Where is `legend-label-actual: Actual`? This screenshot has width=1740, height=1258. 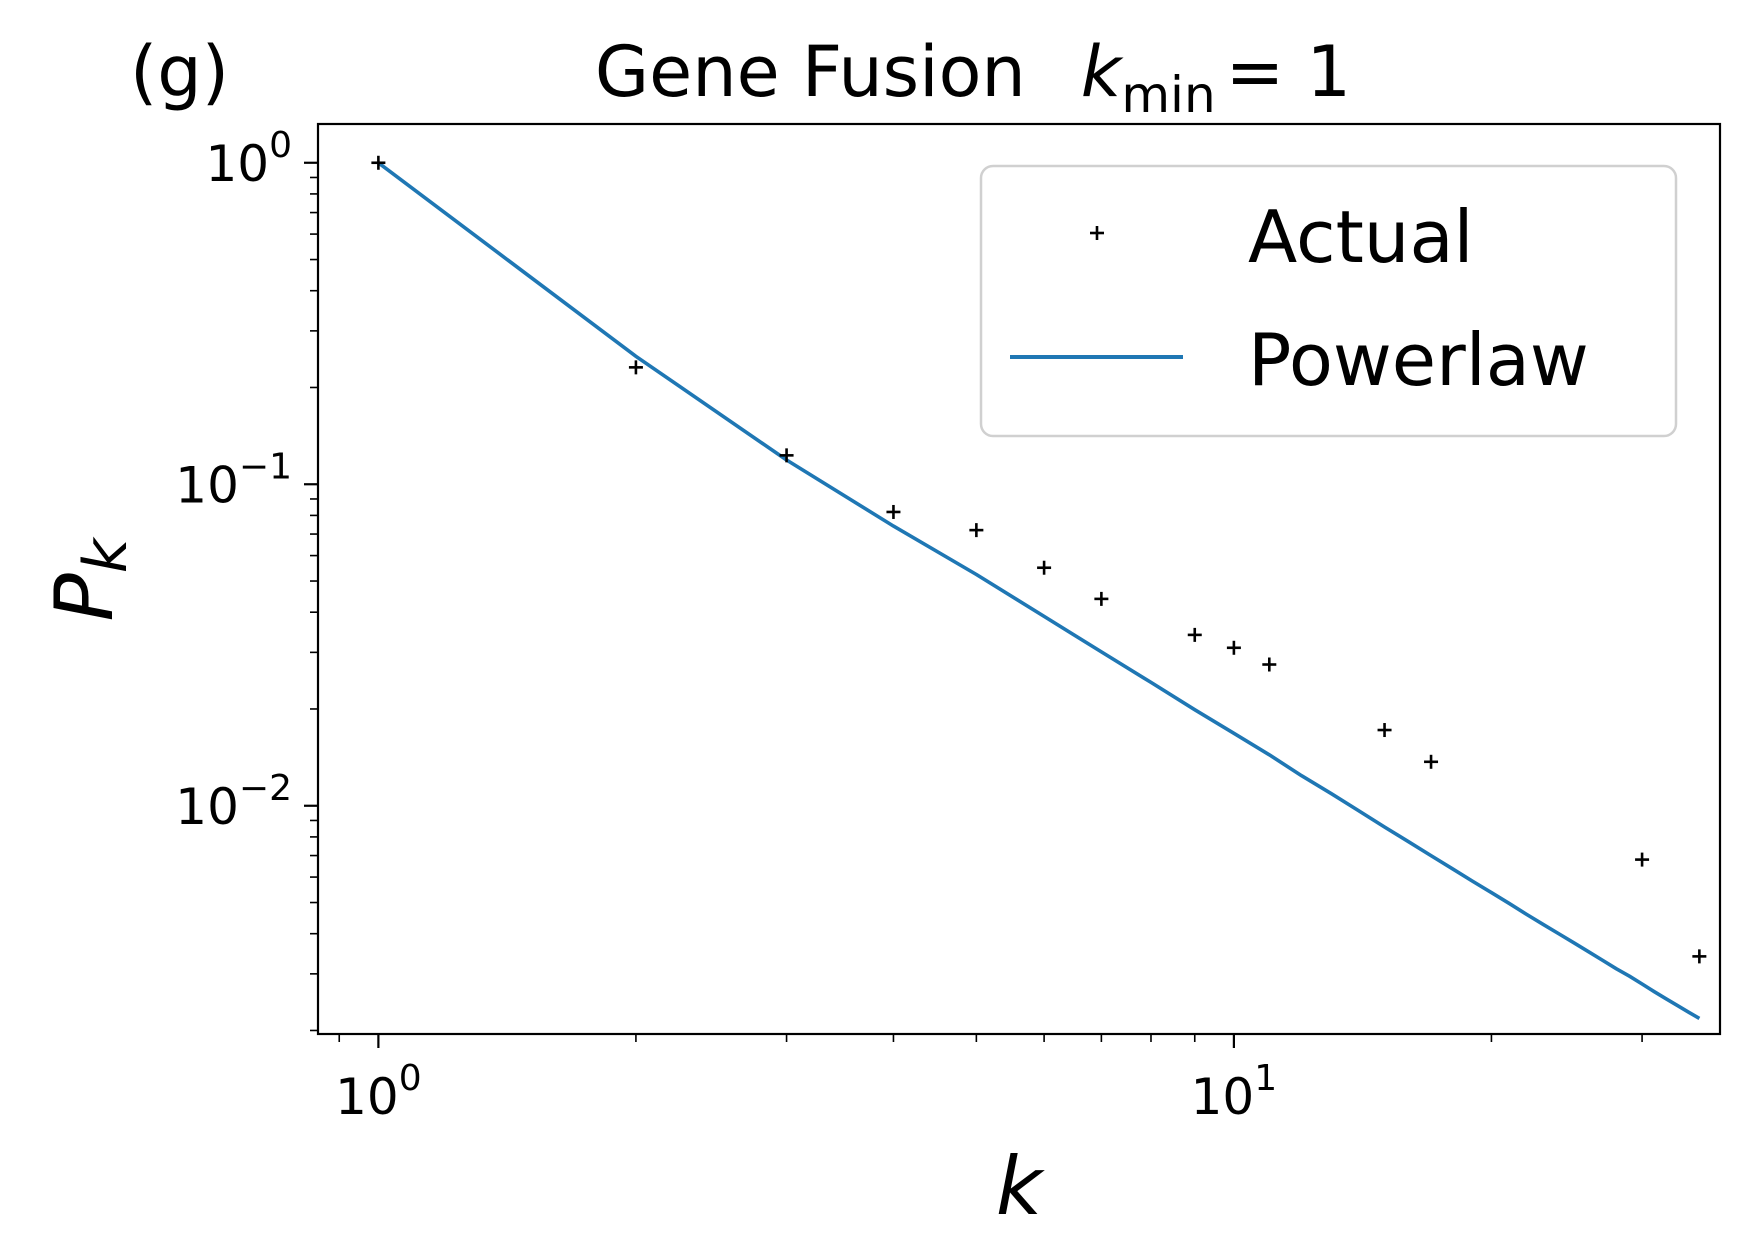 legend-label-actual: Actual is located at coordinates (1361, 237).